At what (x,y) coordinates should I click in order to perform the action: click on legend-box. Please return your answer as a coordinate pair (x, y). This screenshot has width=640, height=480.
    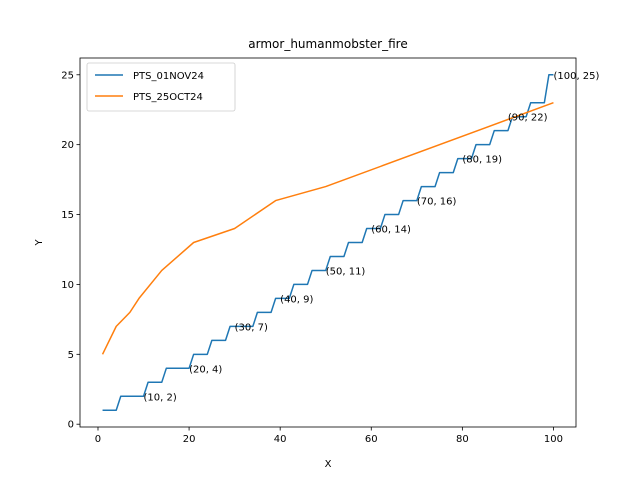
    Looking at the image, I should click on (161, 87).